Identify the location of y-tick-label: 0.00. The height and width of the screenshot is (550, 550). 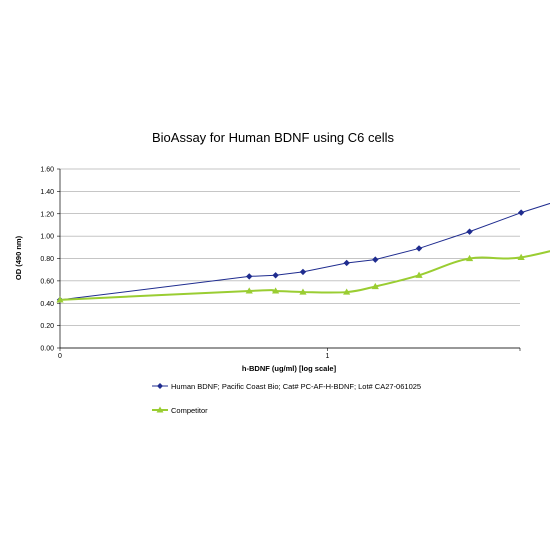
(47, 349).